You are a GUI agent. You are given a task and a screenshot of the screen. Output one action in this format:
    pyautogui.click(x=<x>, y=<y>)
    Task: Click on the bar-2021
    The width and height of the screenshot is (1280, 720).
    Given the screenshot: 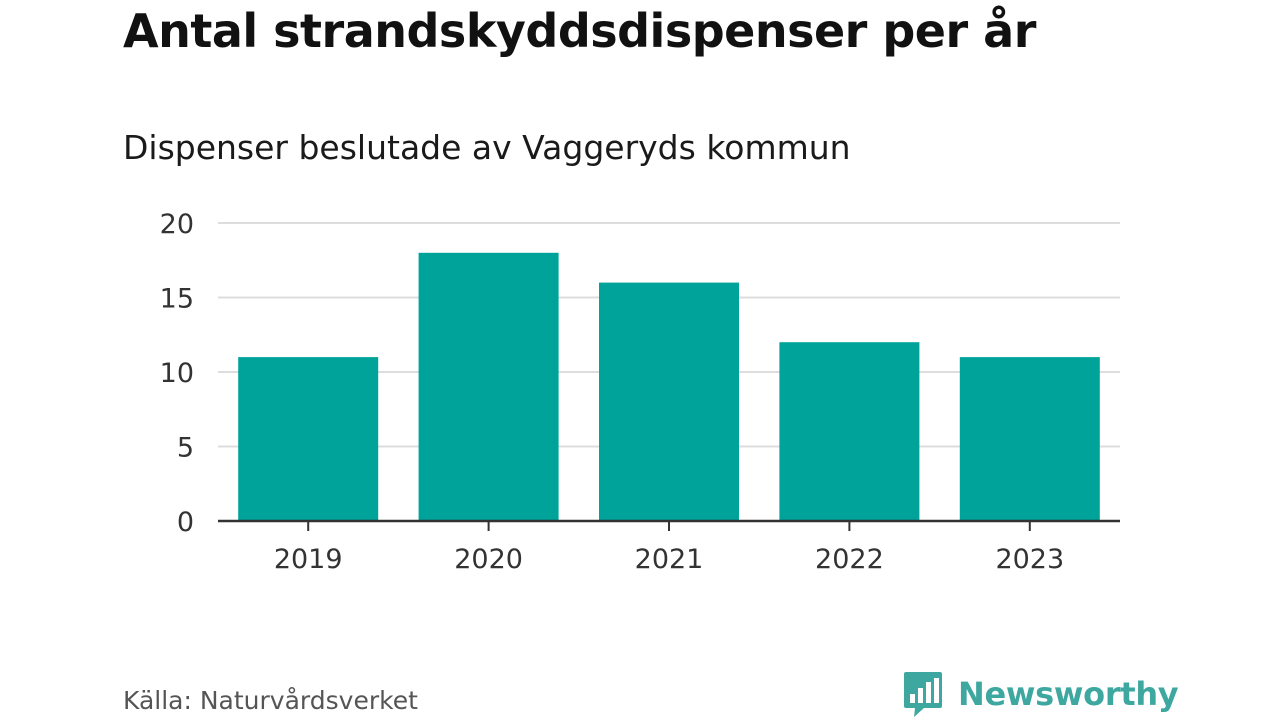 What is the action you would take?
    pyautogui.click(x=669, y=401)
    